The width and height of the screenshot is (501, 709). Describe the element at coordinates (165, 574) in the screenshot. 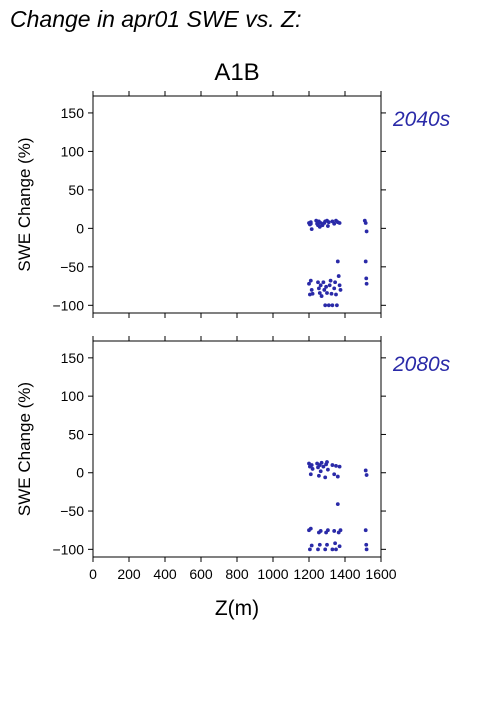

I see `panel-2-xtick-label: 400` at that location.